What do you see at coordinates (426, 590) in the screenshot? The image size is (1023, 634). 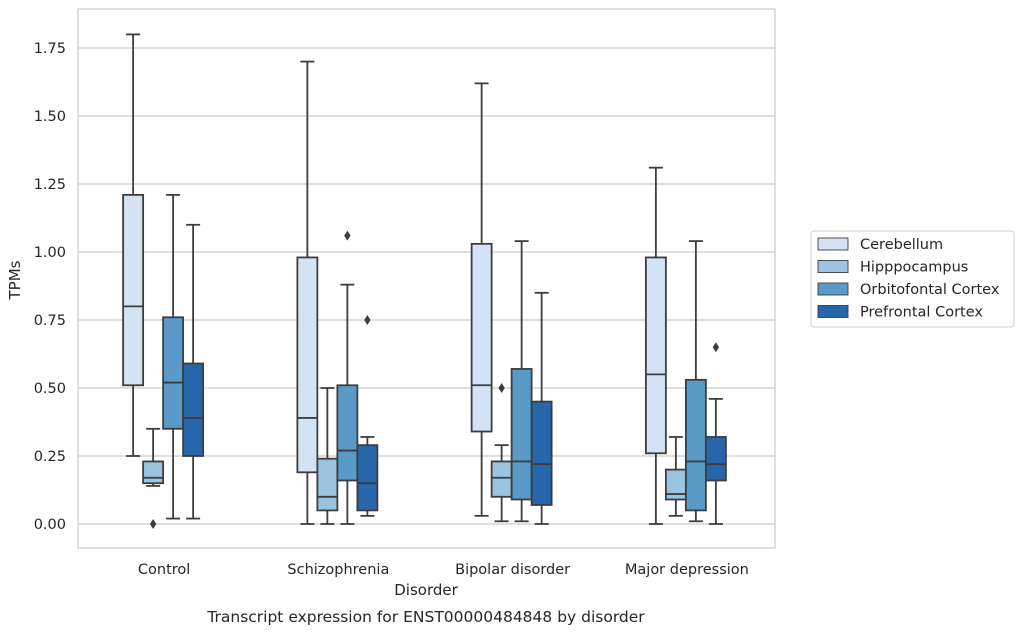 I see `x-axis-label: Disorder` at bounding box center [426, 590].